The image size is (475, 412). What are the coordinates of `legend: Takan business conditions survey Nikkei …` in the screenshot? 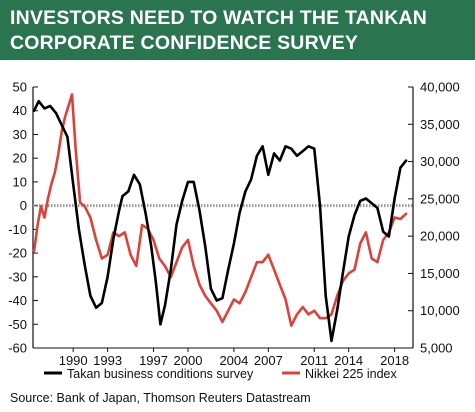 It's located at (220, 374).